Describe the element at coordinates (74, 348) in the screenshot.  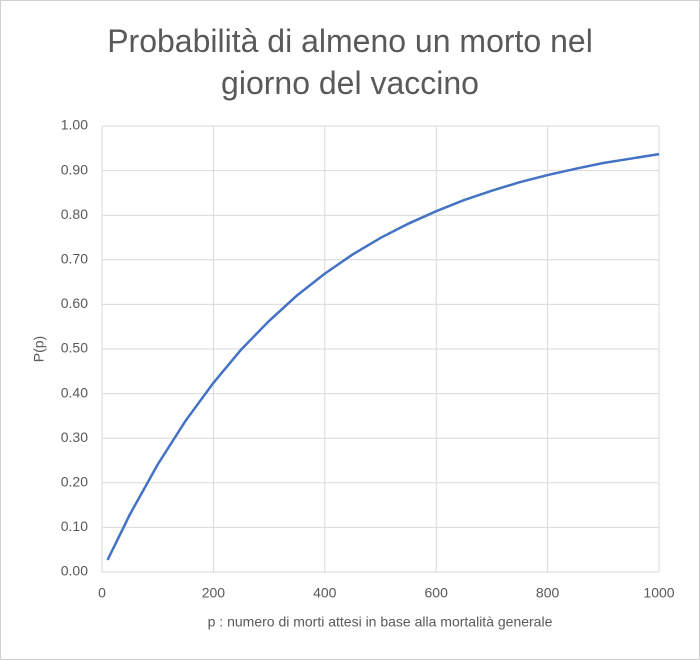
I see `y-tick-label: 0.50` at that location.